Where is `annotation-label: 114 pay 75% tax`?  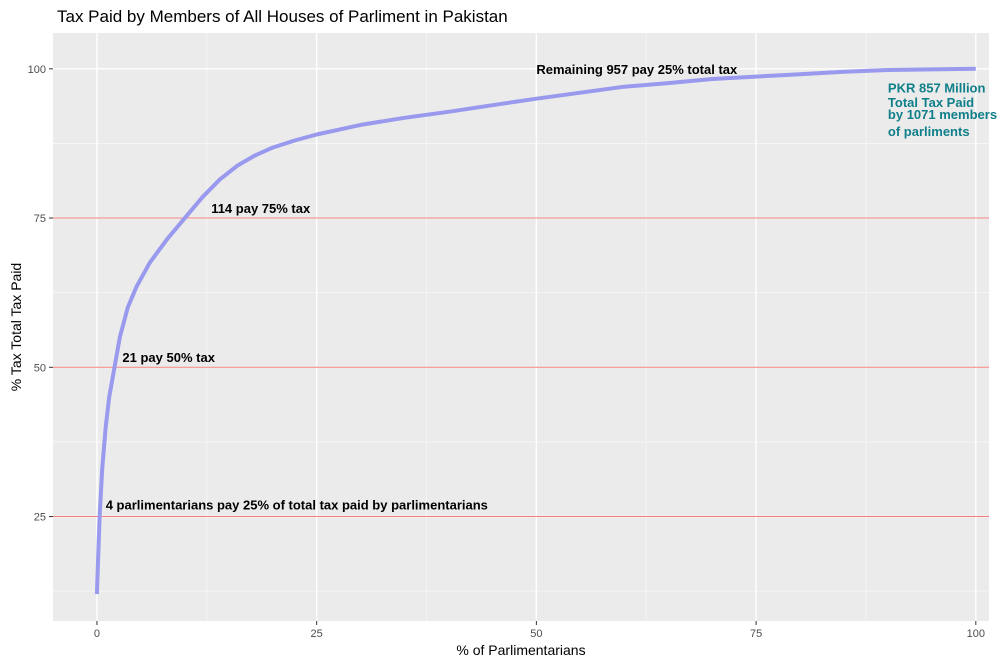
annotation-label: 114 pay 75% tax is located at coordinates (261, 208).